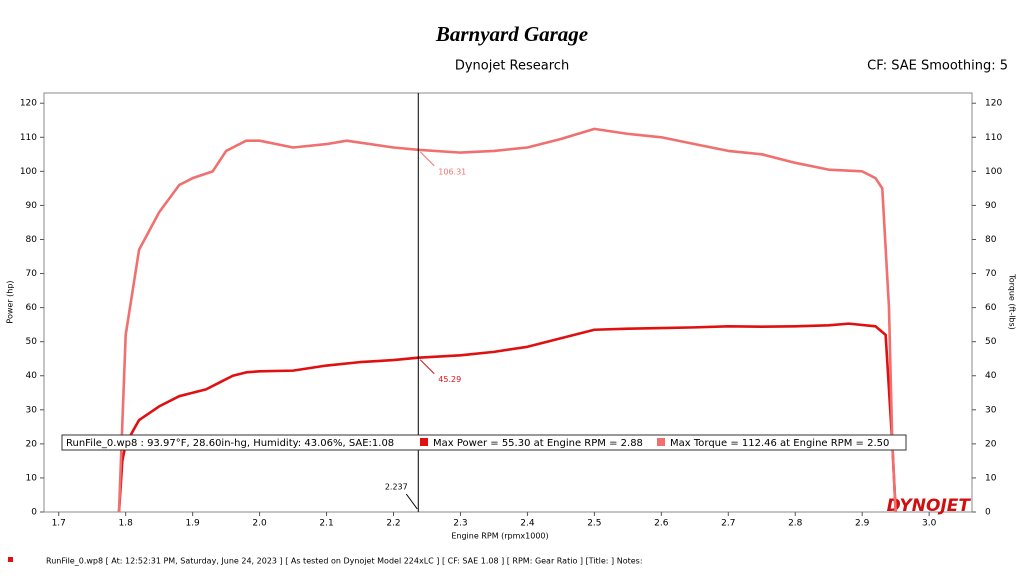 This screenshot has height=576, width=1024. I want to click on y2-tick-label: 40, so click(991, 376).